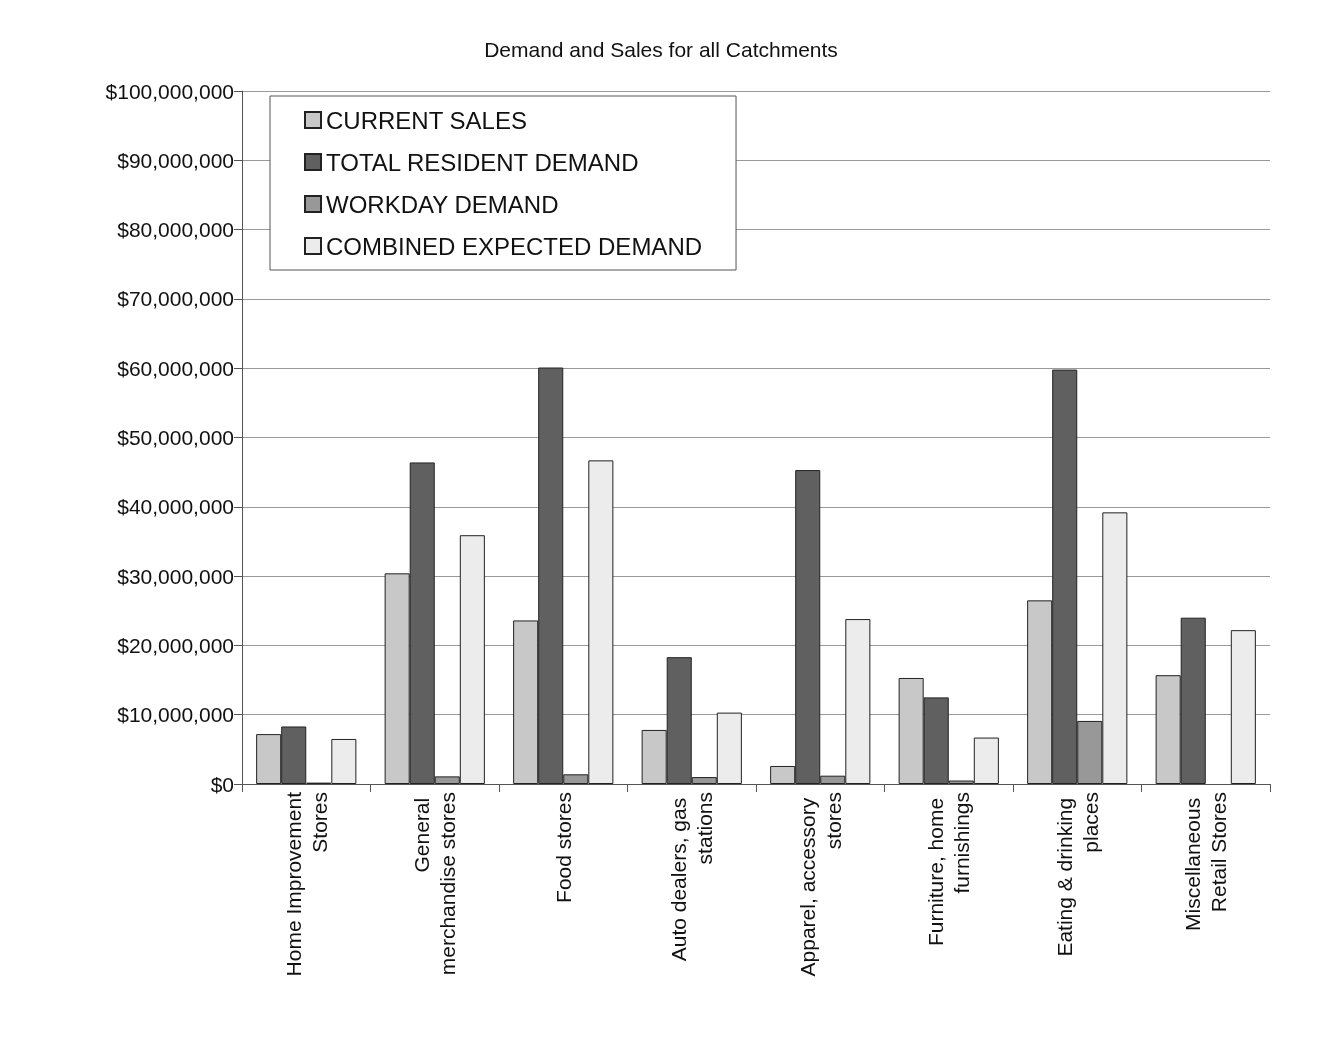 This screenshot has width=1322, height=1056. What do you see at coordinates (175, 160) in the screenshot?
I see `y-tick-label: $90,000,000` at bounding box center [175, 160].